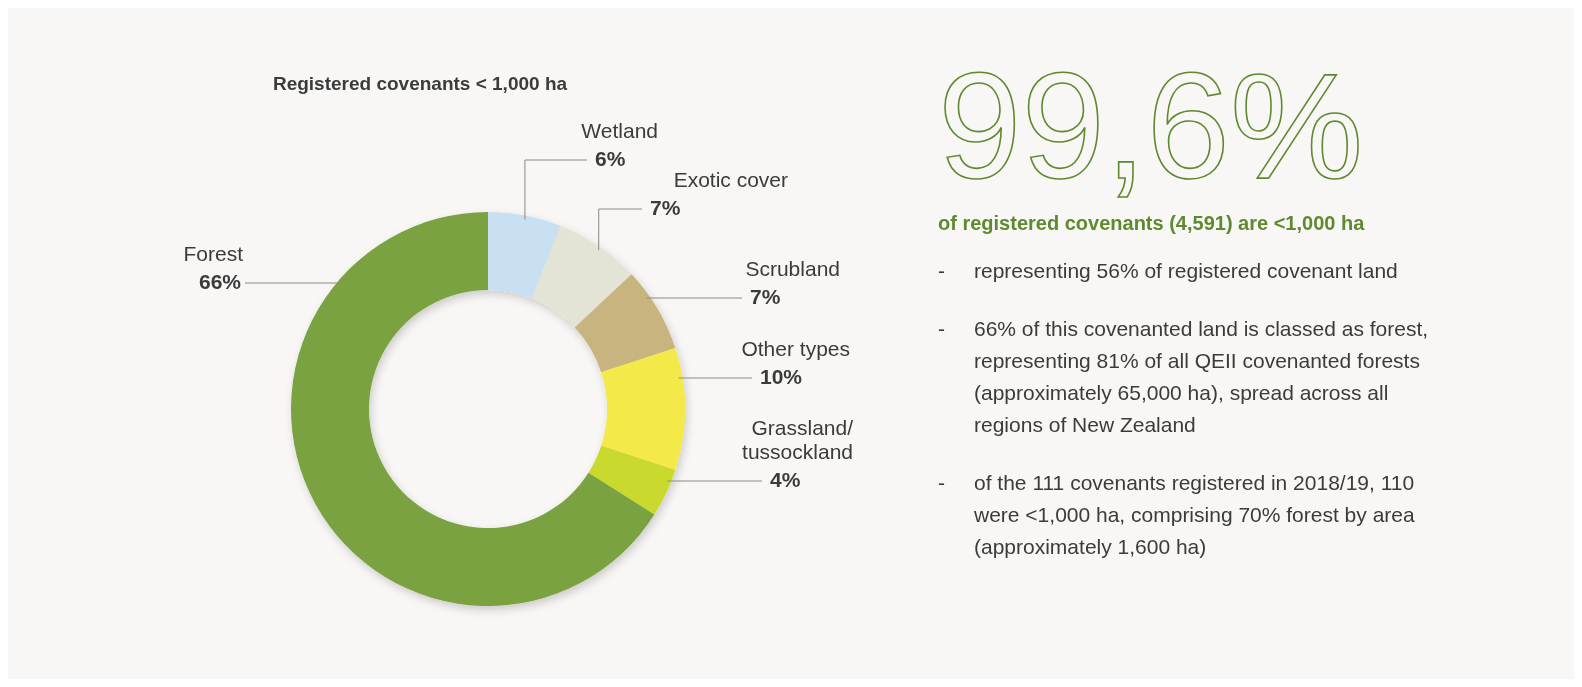  What do you see at coordinates (1152, 223) in the screenshot?
I see `text: of registered covenants (4,591) are <1,000 ha` at bounding box center [1152, 223].